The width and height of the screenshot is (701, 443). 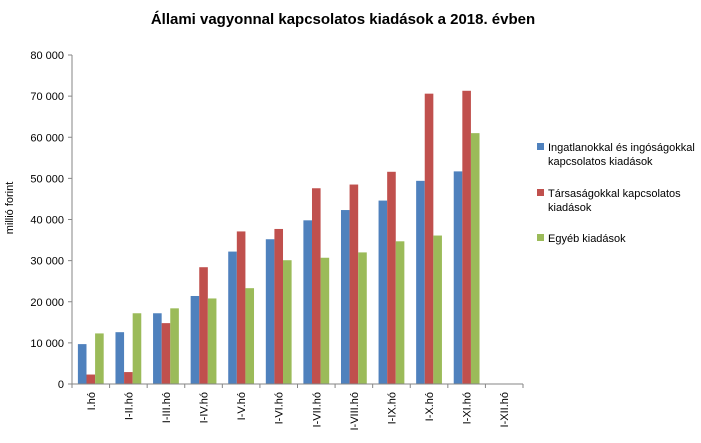 What do you see at coordinates (280, 408) in the screenshot?
I see `x-tick-label: I-VI.hó` at bounding box center [280, 408].